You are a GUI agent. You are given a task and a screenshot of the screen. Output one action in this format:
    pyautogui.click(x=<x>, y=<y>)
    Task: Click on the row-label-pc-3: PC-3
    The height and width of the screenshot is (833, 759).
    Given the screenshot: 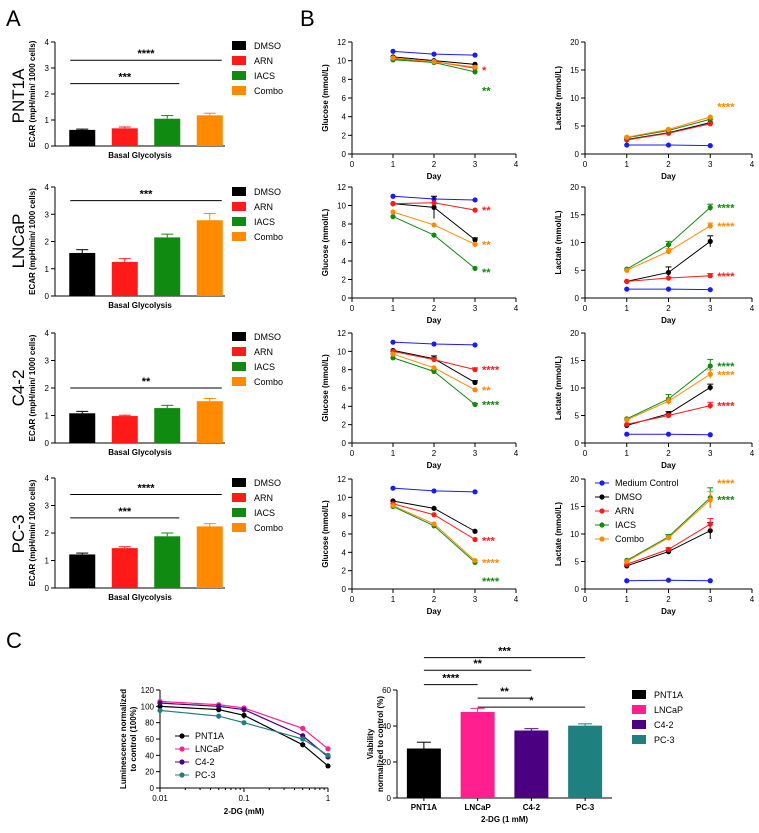 What is the action you would take?
    pyautogui.click(x=18, y=534)
    